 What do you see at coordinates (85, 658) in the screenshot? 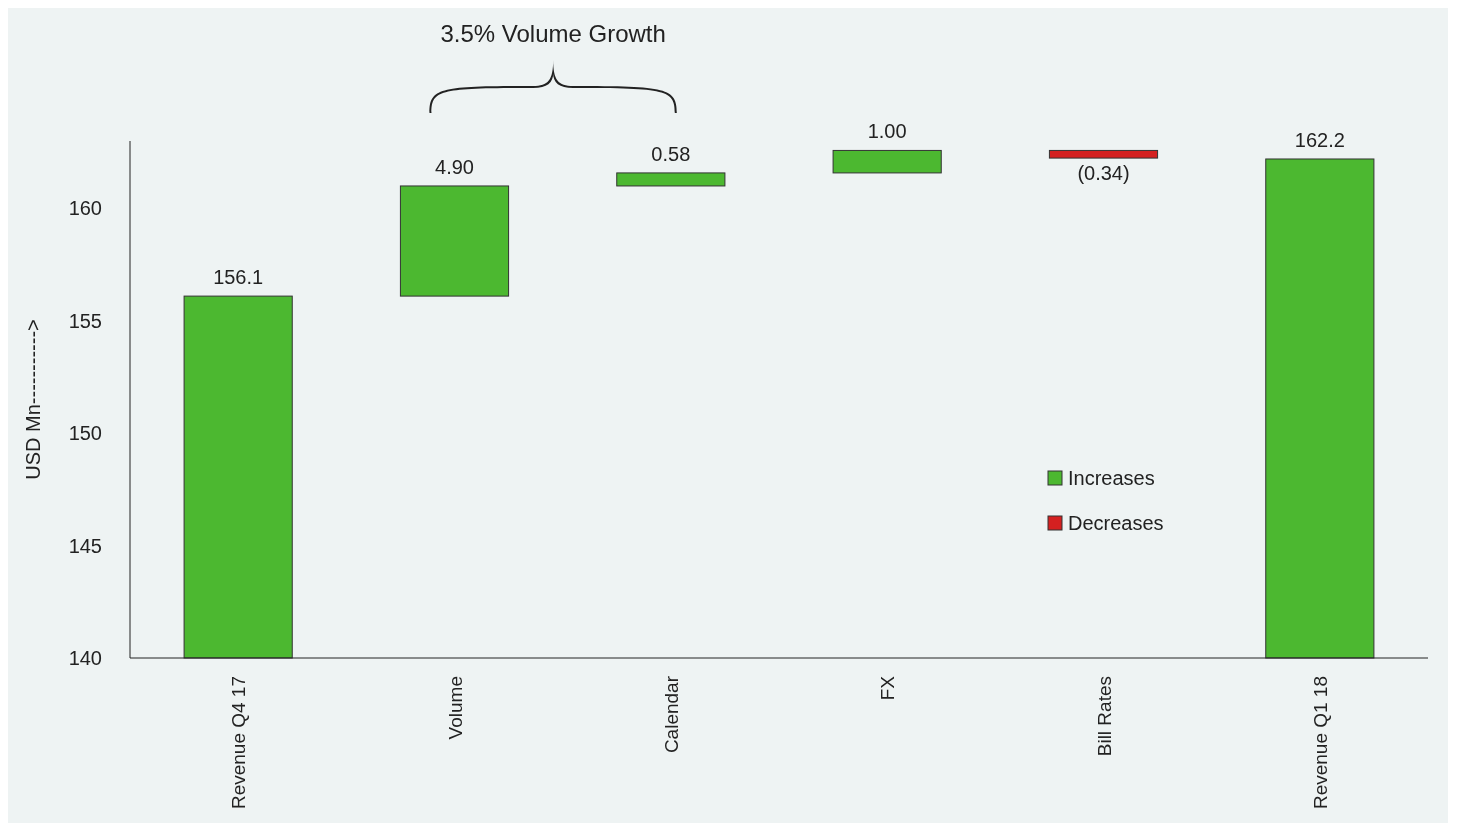
I see `y-tick-label: 140` at bounding box center [85, 658].